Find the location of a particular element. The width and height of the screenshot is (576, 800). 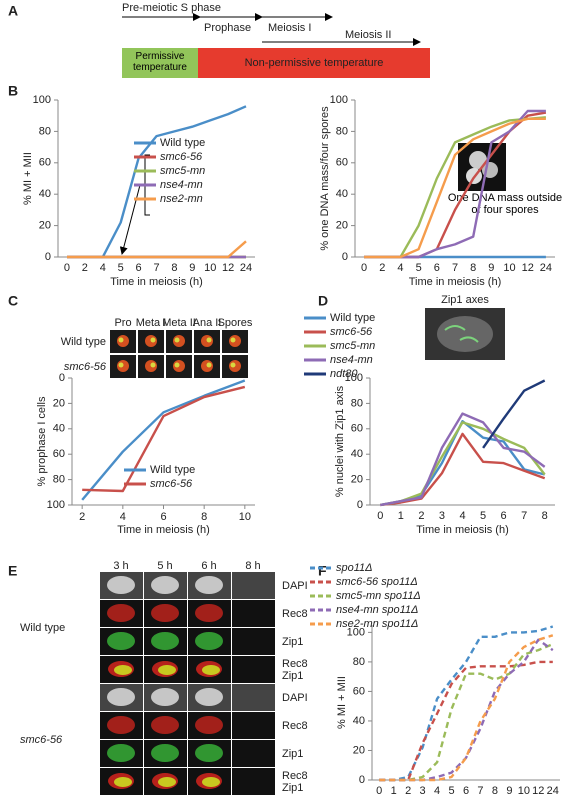

legend-label: nse4-mn spo11Δ is located at coordinates (377, 610).